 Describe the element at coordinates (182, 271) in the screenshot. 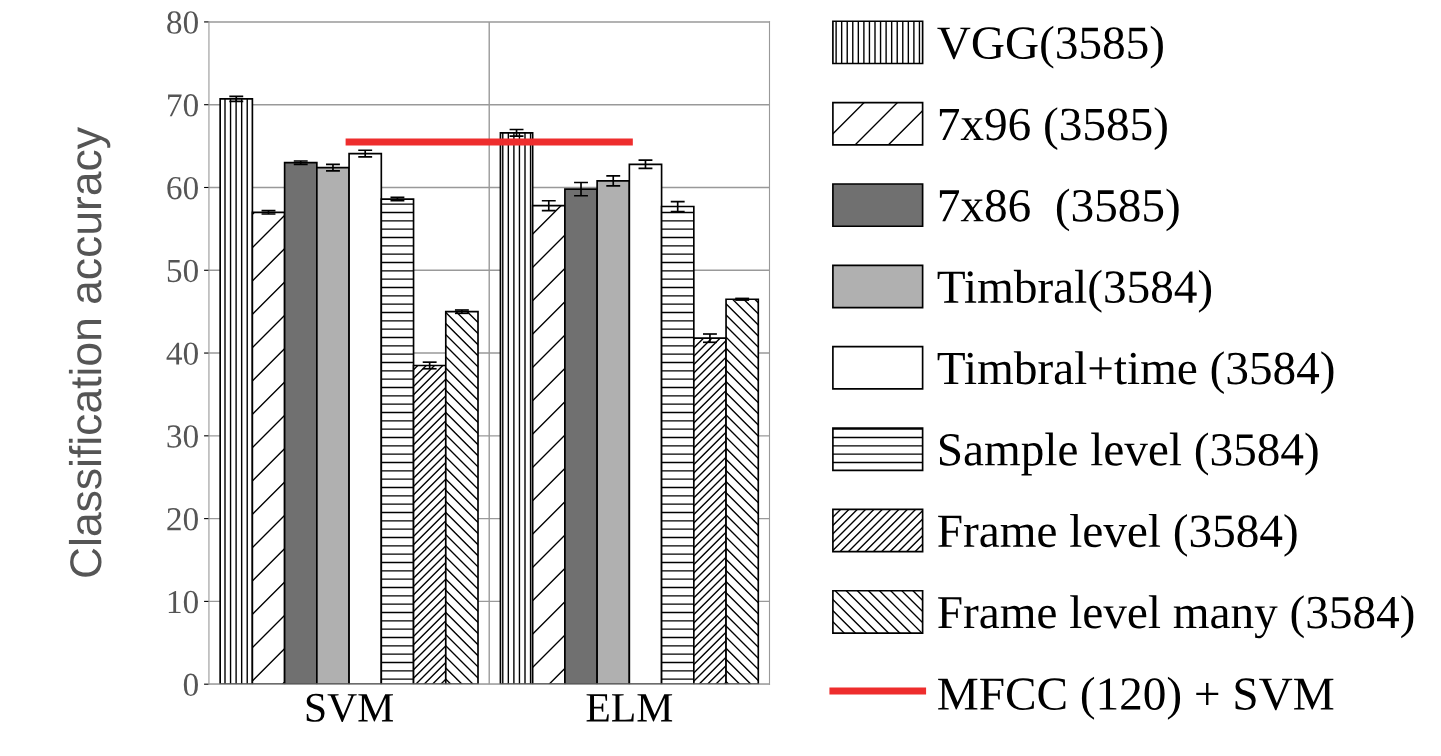

I see `y-tick-label: 50` at that location.